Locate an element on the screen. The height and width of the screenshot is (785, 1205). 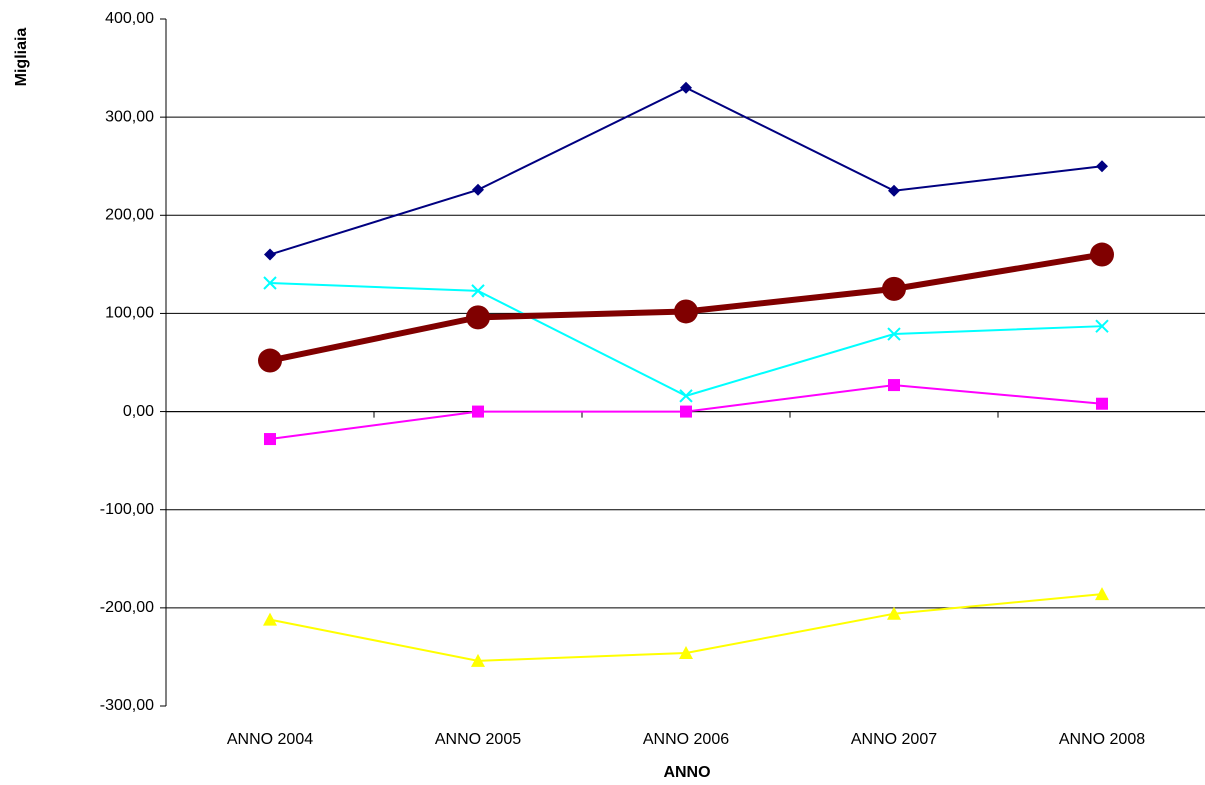
x-tick-label: ANNO 2006 is located at coordinates (686, 739).